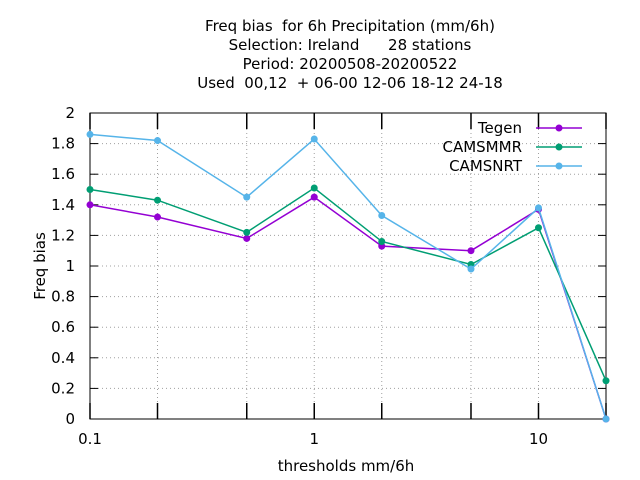 The image size is (640, 480). Describe the element at coordinates (63, 235) in the screenshot. I see `y-tick-label: 1.2` at that location.